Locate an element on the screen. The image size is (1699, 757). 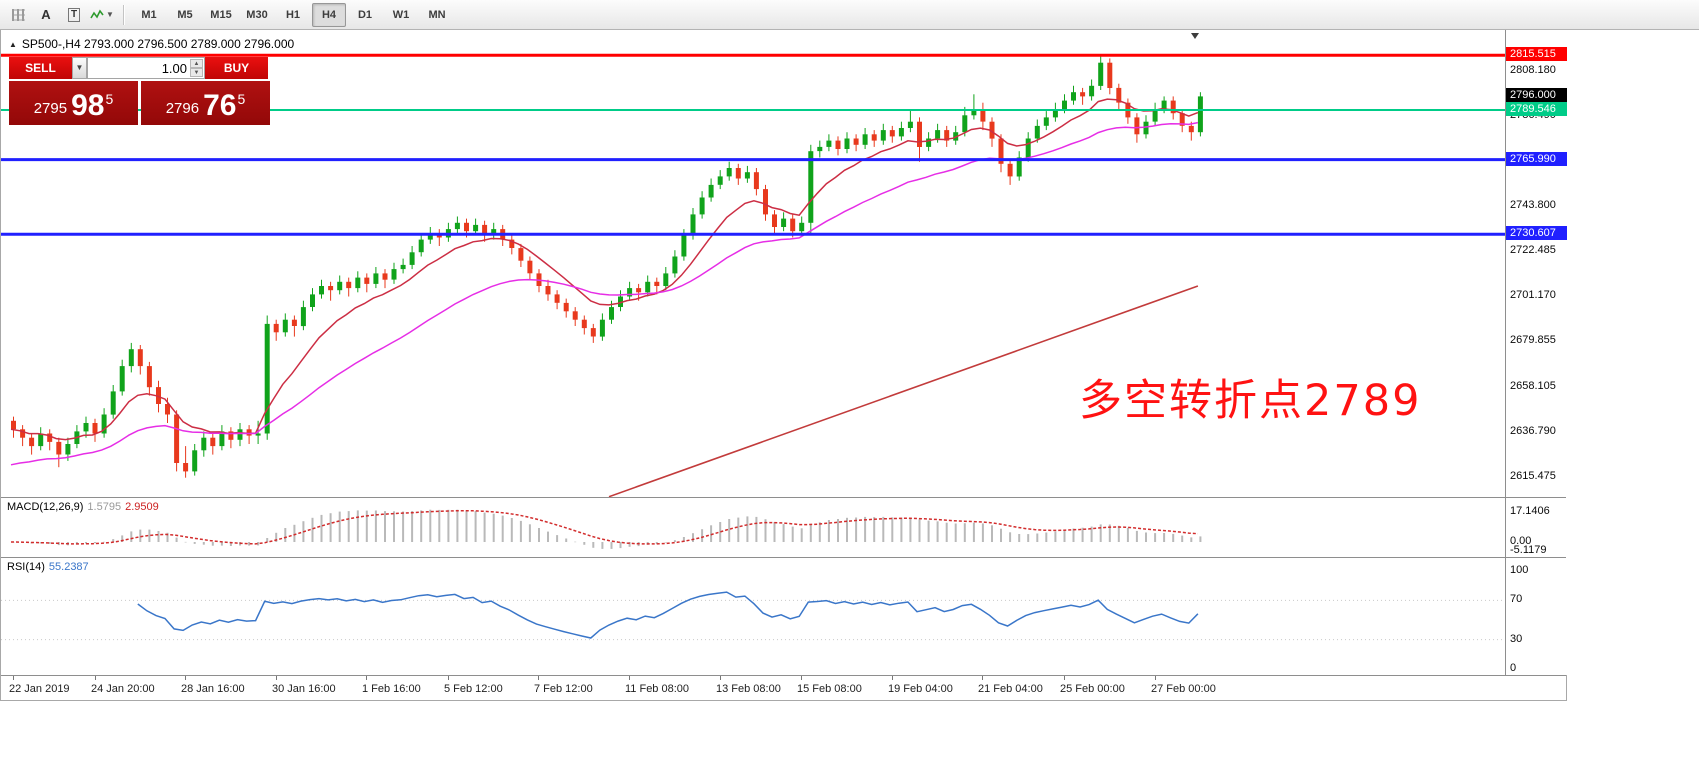
macd-tick: 0.00 is located at coordinates (1521, 541).